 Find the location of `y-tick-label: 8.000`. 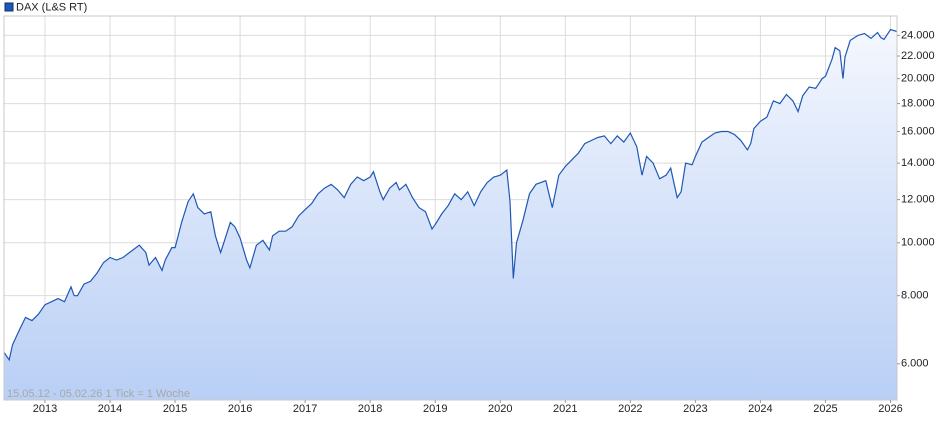

y-tick-label: 8.000 is located at coordinates (915, 296).